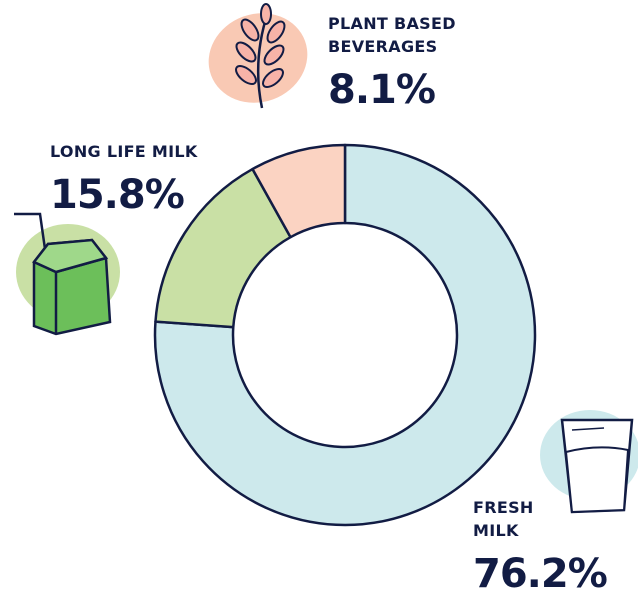 The height and width of the screenshot is (597, 638). I want to click on category-name: PLANT BASED BEVERAGES, so click(392, 35).